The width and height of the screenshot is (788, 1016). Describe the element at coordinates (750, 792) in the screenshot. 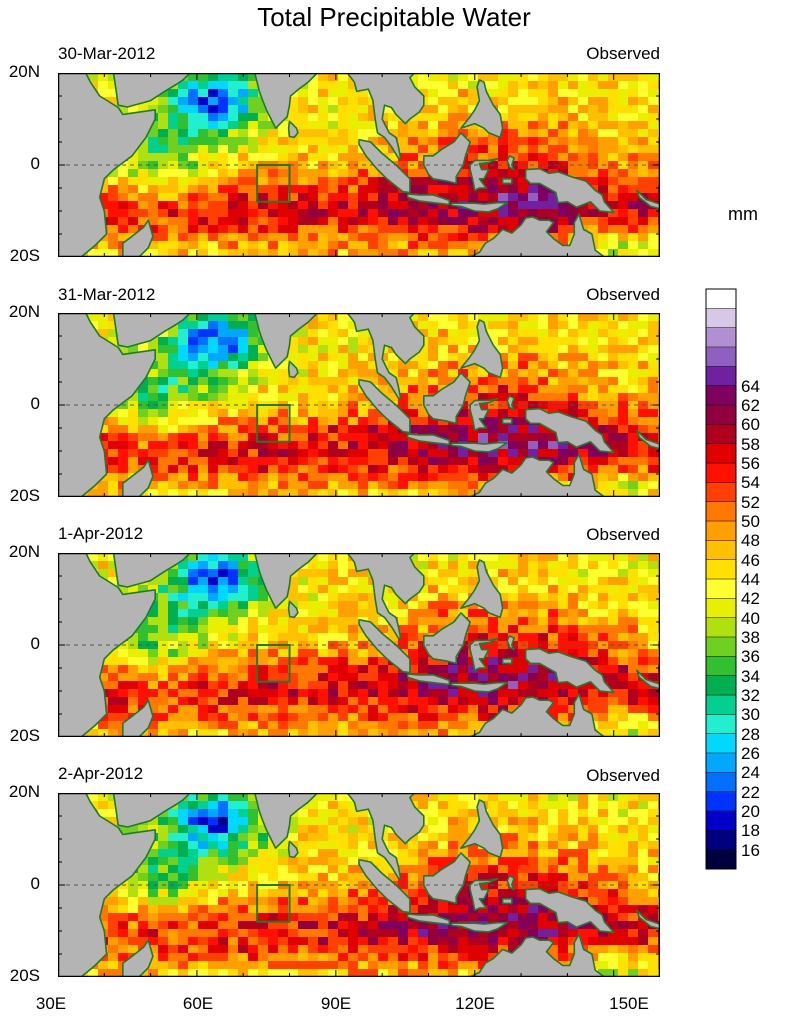

I see `colorbar-label: 22` at that location.